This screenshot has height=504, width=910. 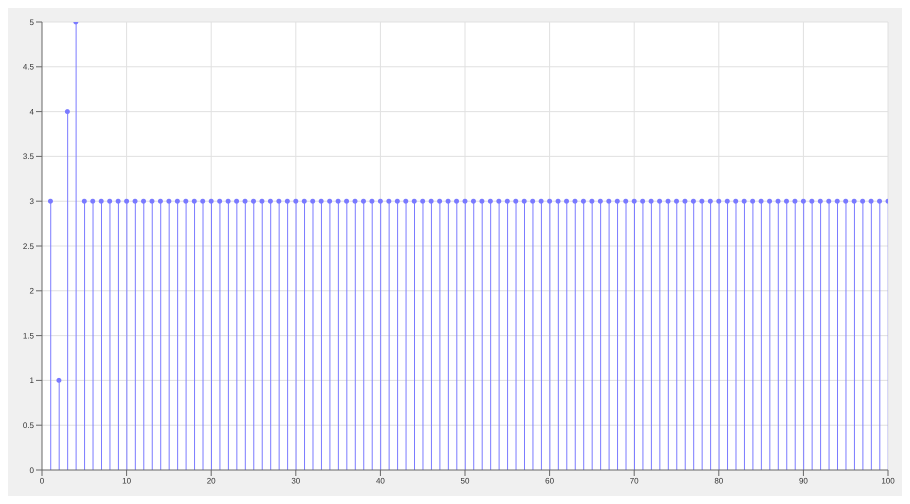 What do you see at coordinates (32, 111) in the screenshot?
I see `y-tick-label: 4` at bounding box center [32, 111].